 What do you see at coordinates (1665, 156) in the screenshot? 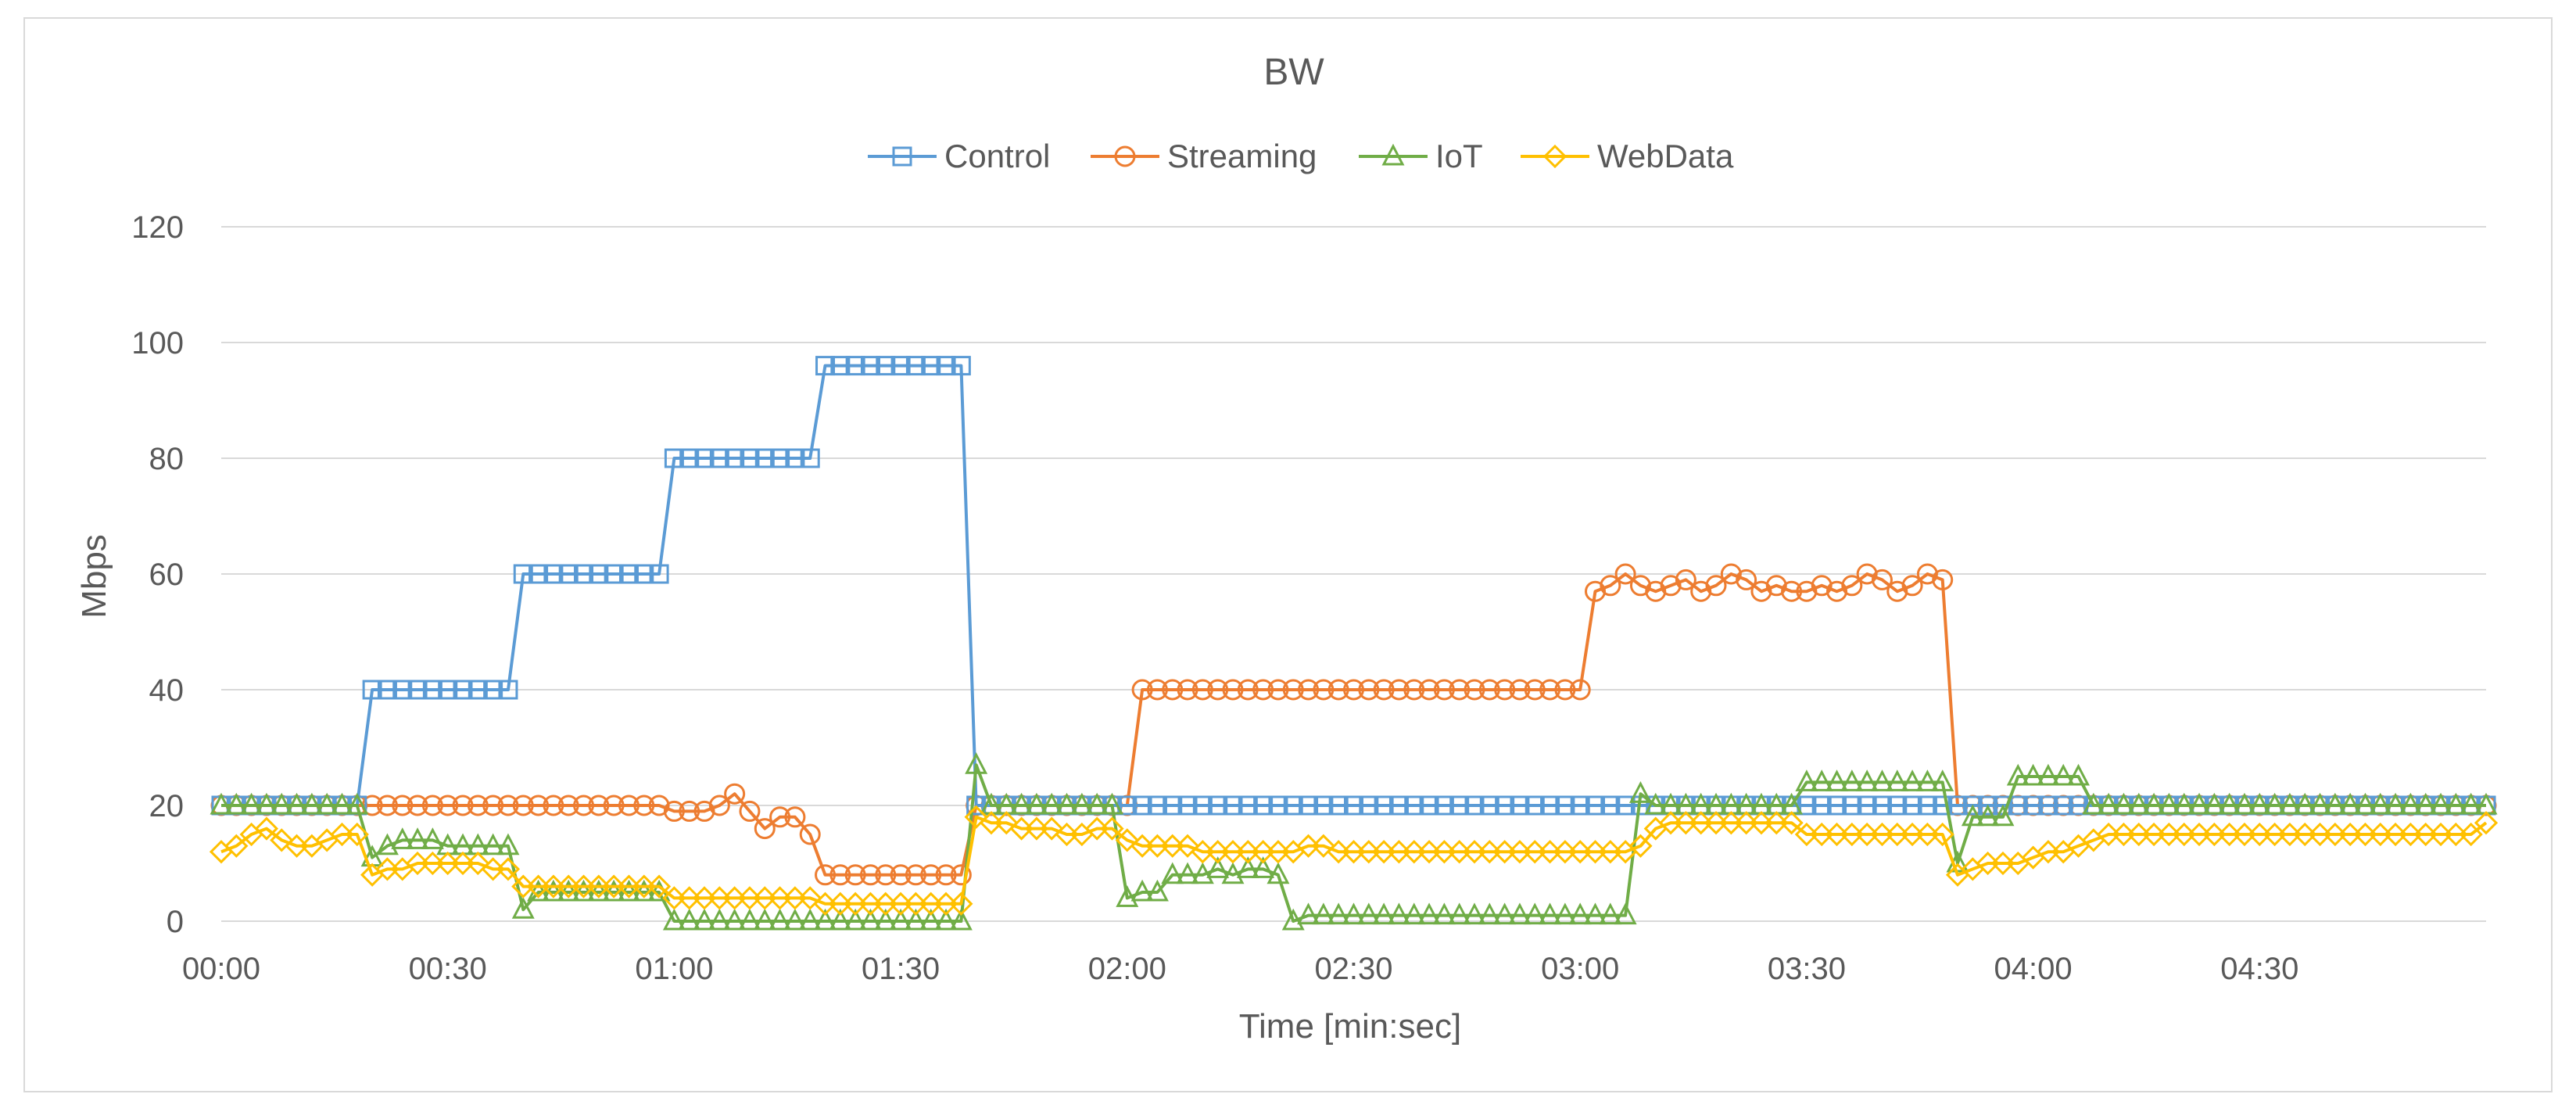
I see `legend-label-webdata: WebData` at bounding box center [1665, 156].